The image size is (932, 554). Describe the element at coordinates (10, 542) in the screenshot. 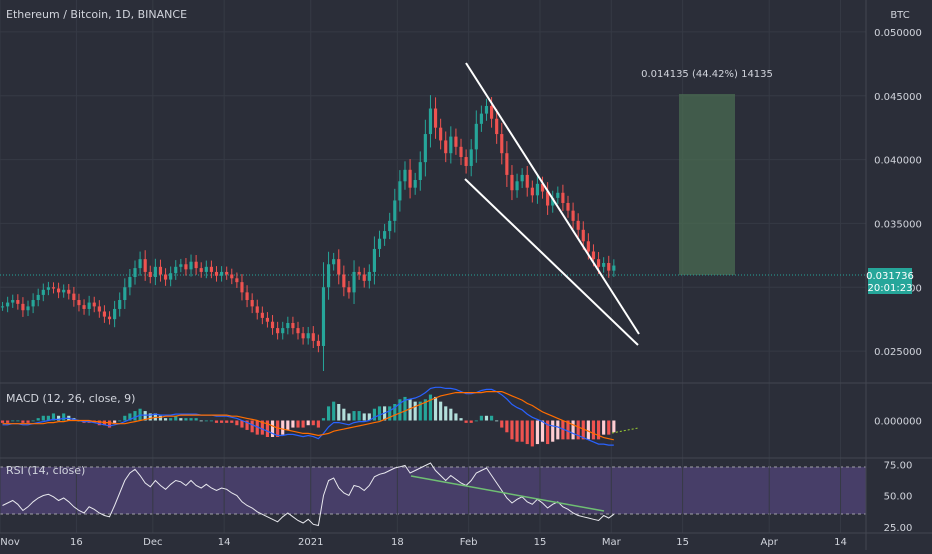

I see `x-tick-label: Nov` at that location.